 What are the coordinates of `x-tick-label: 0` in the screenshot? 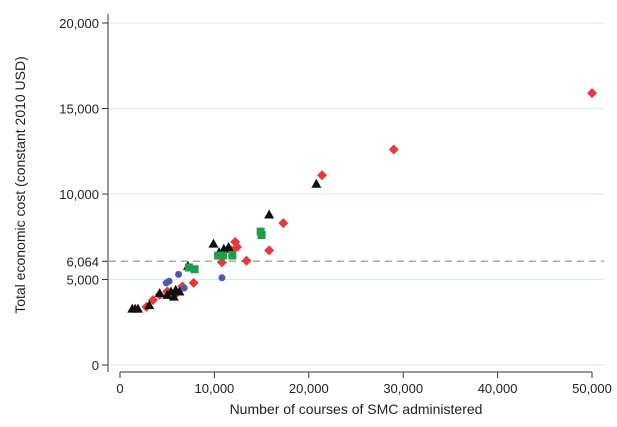 It's located at (119, 388).